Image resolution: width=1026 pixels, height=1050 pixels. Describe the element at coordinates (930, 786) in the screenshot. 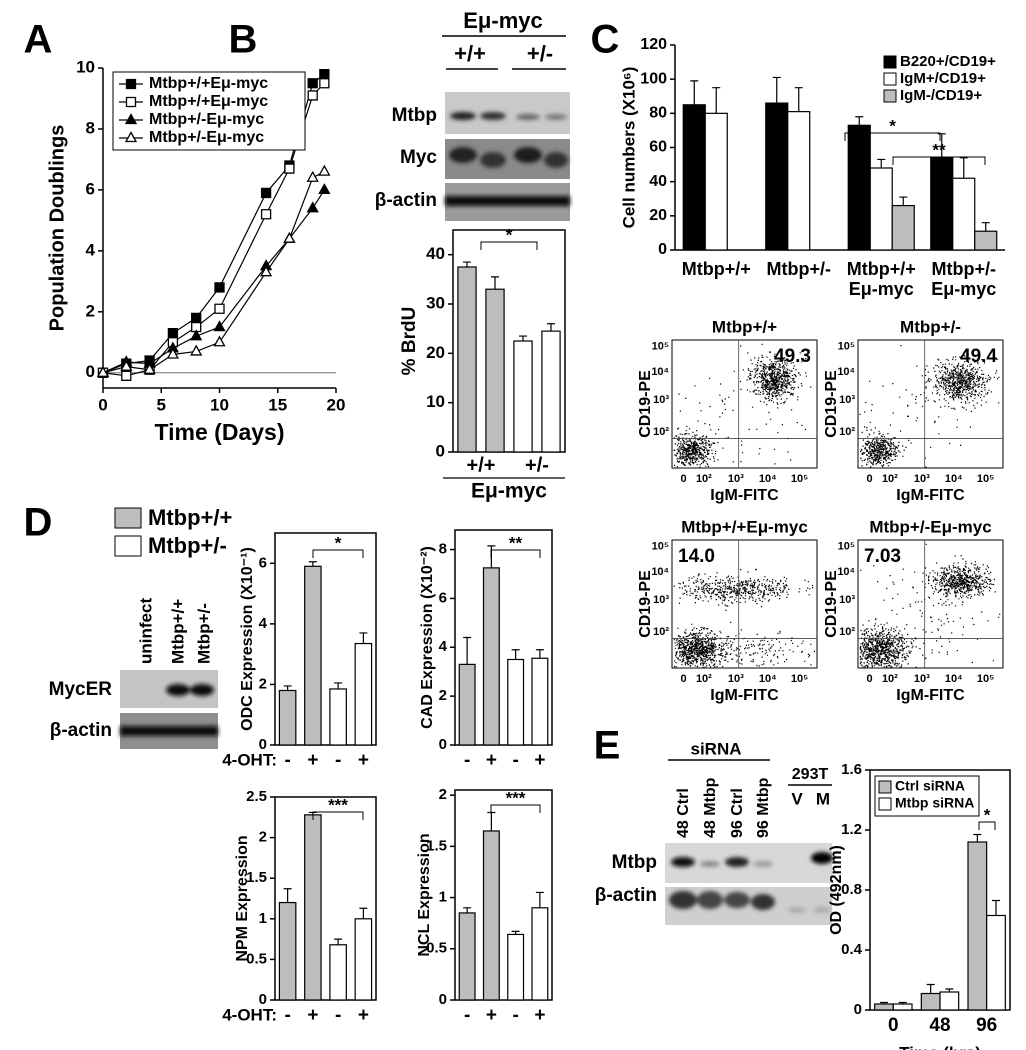

I see `legend-label: Ctrl siRNA` at that location.